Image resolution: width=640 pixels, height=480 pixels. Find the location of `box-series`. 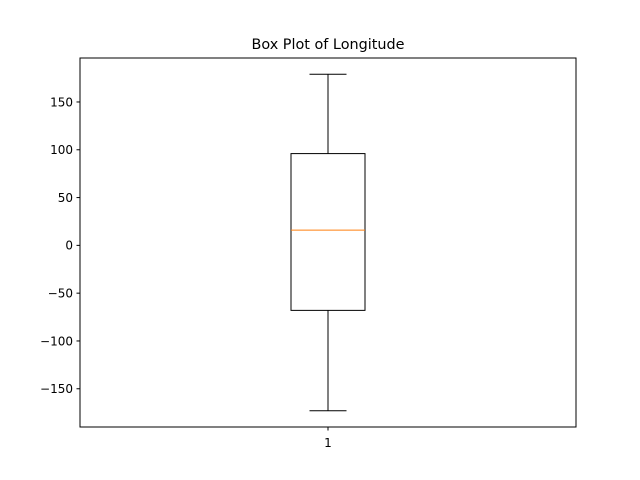

box-series is located at coordinates (328, 242).